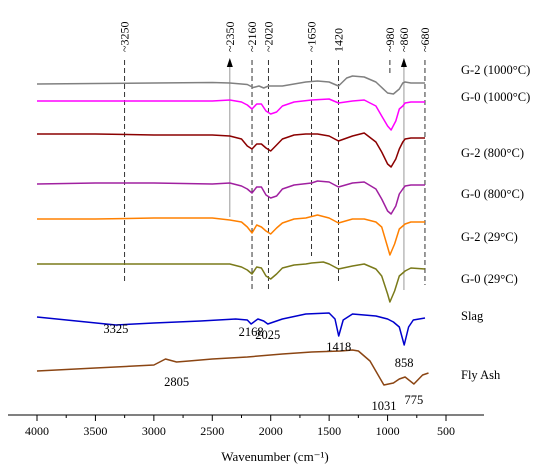 The width and height of the screenshot is (550, 468). Describe the element at coordinates (390, 40) in the screenshot. I see `reference-label: ~980` at that location.